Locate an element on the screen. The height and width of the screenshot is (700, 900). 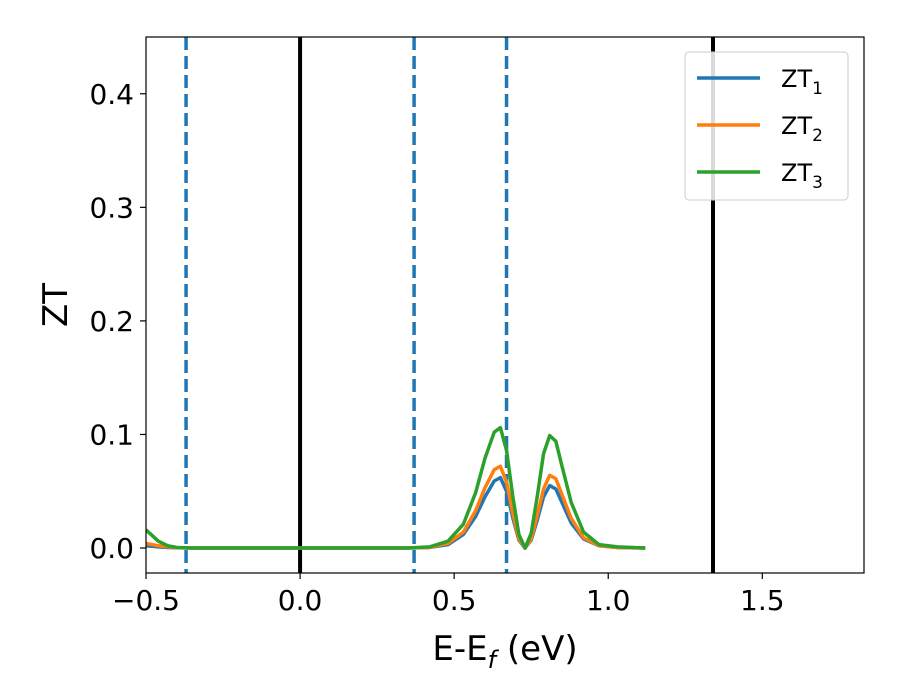
y-axis-title: ZT is located at coordinates (56, 305).